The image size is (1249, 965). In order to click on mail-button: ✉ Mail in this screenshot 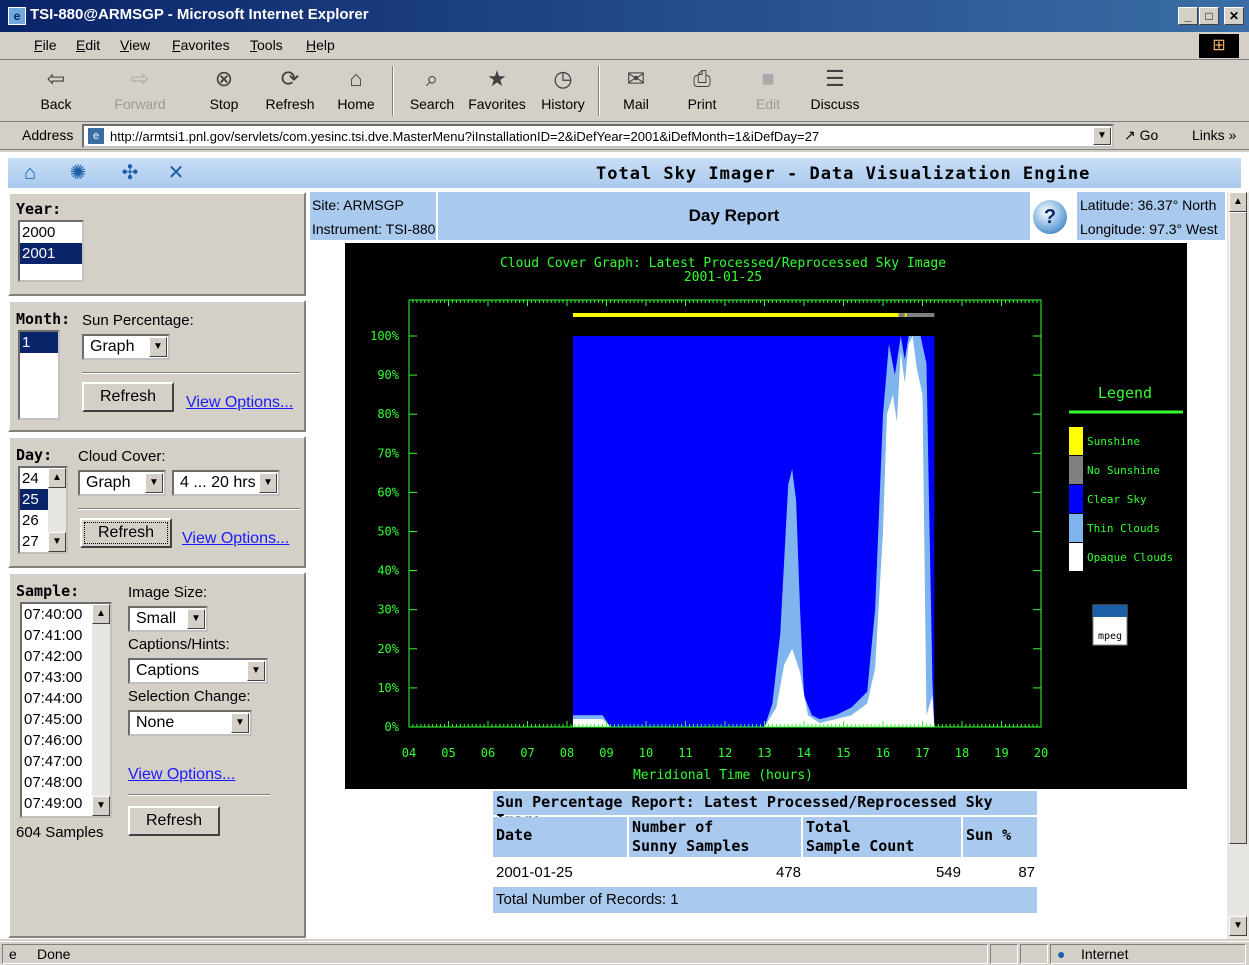, I will do `click(636, 88)`.